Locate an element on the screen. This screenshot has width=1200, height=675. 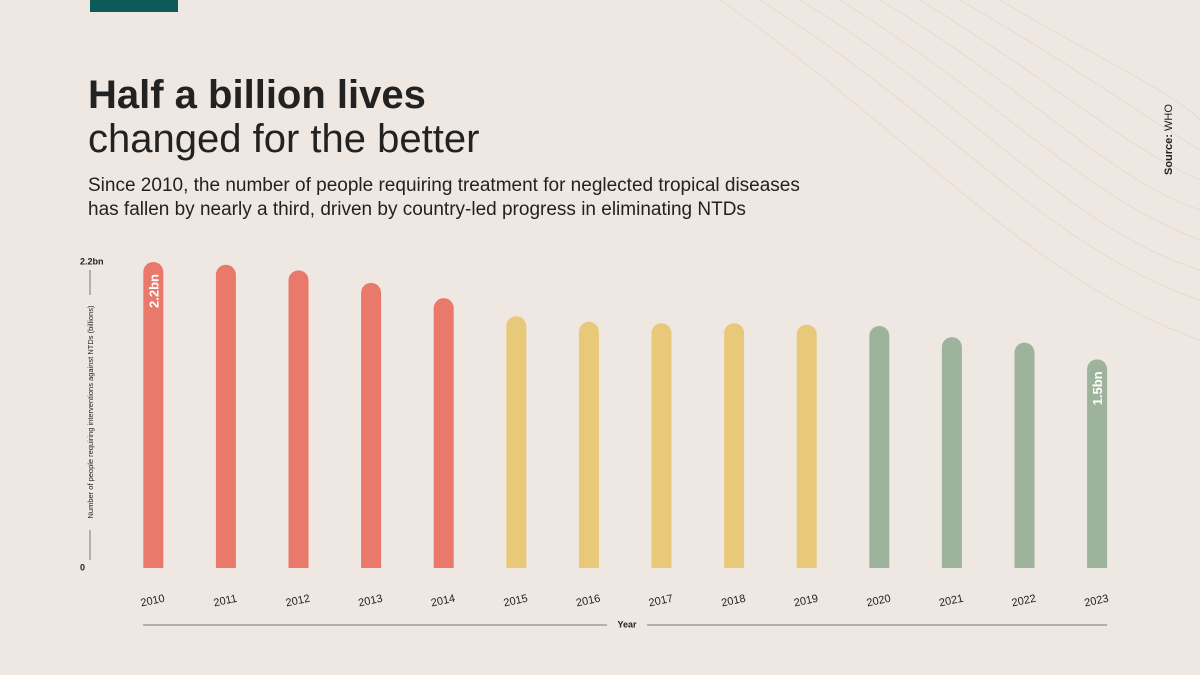
x-tick-label: 2010 is located at coordinates (152, 601).